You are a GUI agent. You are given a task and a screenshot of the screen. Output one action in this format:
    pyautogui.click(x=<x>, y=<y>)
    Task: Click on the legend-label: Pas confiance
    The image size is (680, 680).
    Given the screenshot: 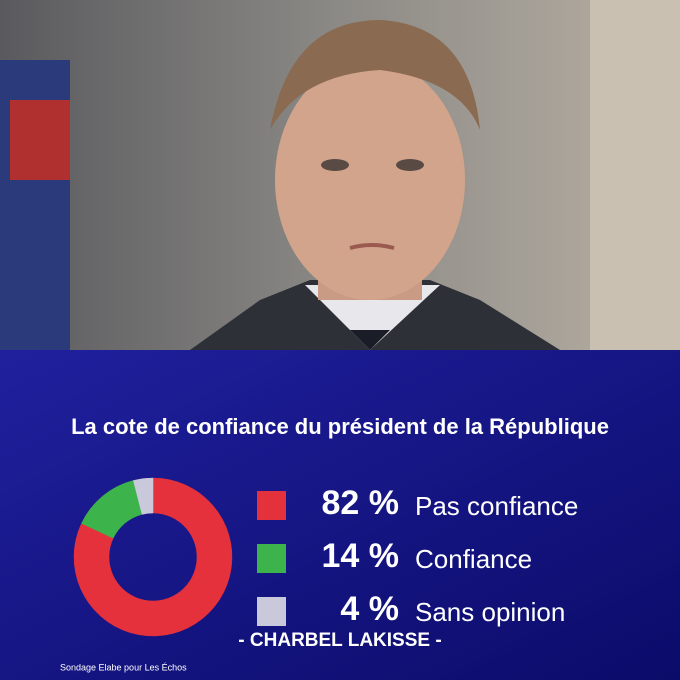 What is the action you would take?
    pyautogui.click(x=496, y=506)
    